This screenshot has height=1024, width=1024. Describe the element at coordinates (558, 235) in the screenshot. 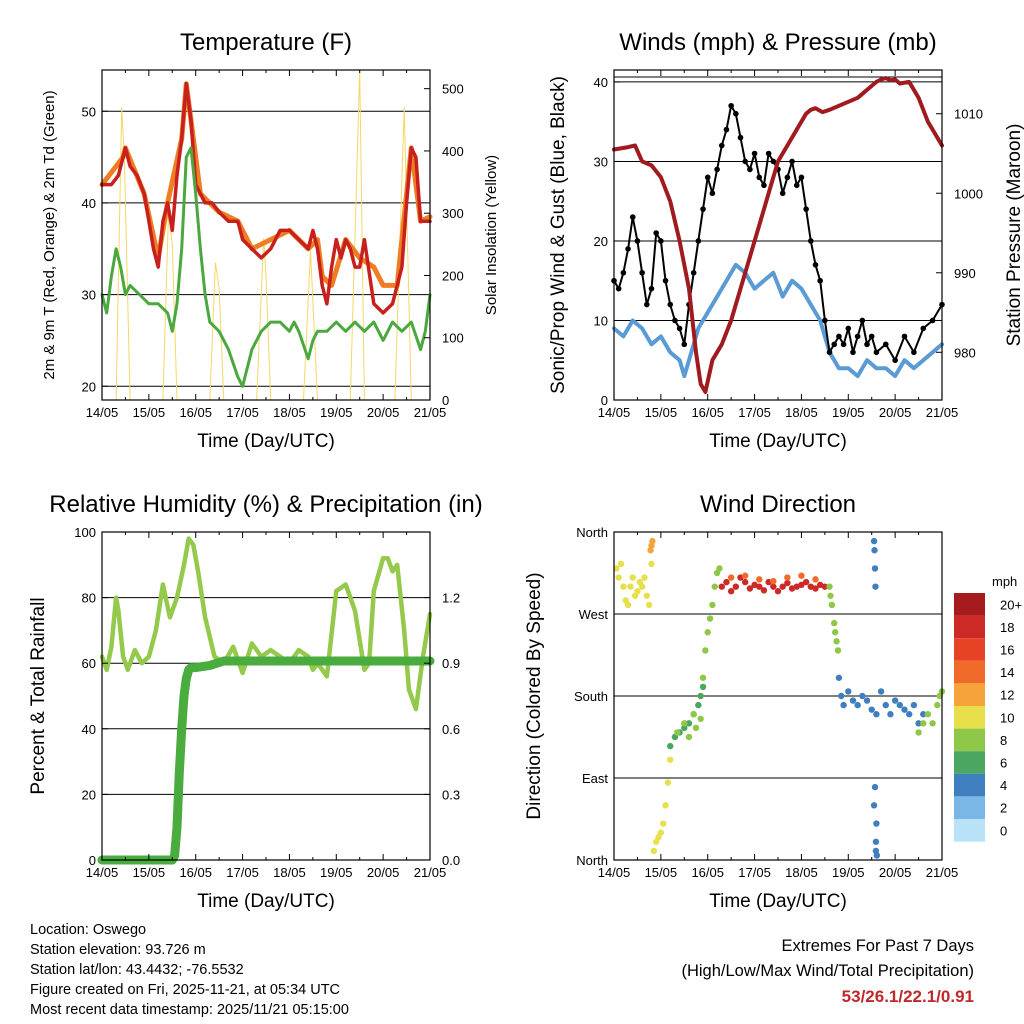

I see `y-axis-label: Sonic/Prop Wind & Gust (Blue, Black)` at that location.